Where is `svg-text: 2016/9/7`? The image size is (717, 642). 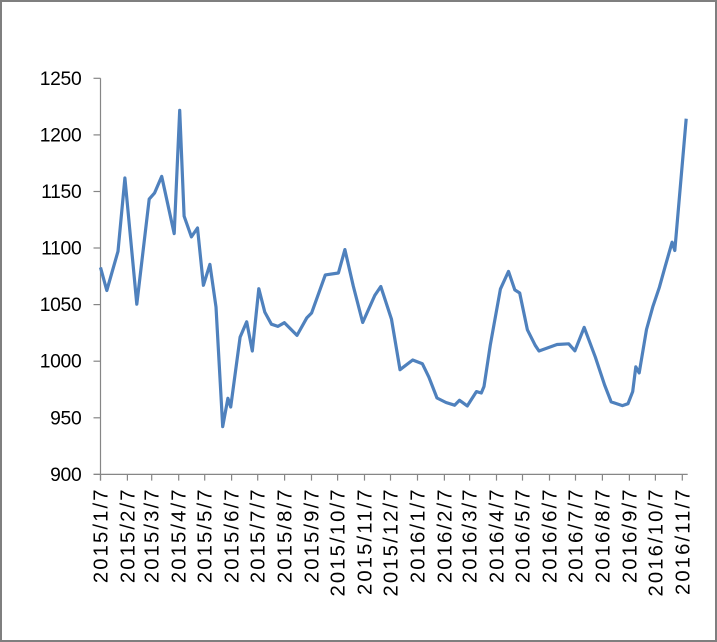 svg-text: 2016/9/7 is located at coordinates (630, 535).